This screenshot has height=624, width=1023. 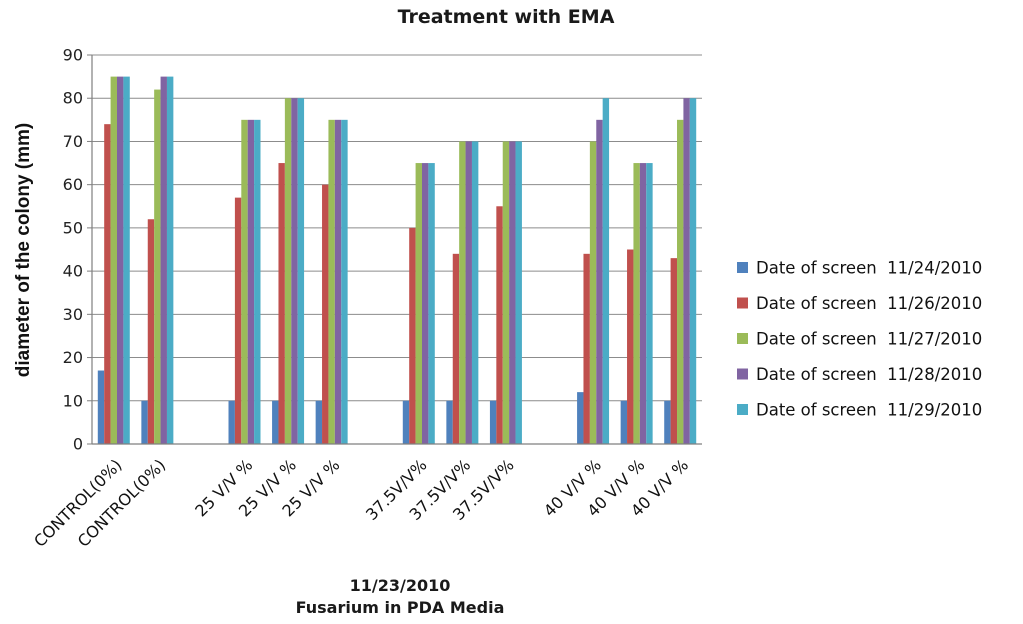 I want to click on y-tick-label: 40, so click(x=73, y=271).